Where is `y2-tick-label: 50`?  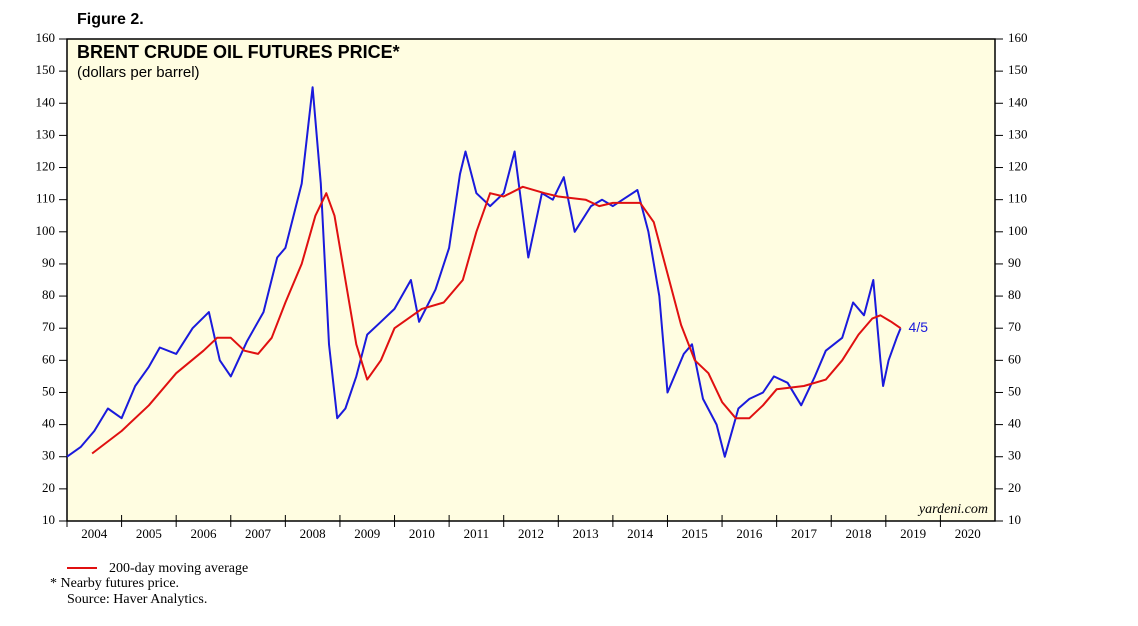 y2-tick-label: 50 is located at coordinates (1014, 390).